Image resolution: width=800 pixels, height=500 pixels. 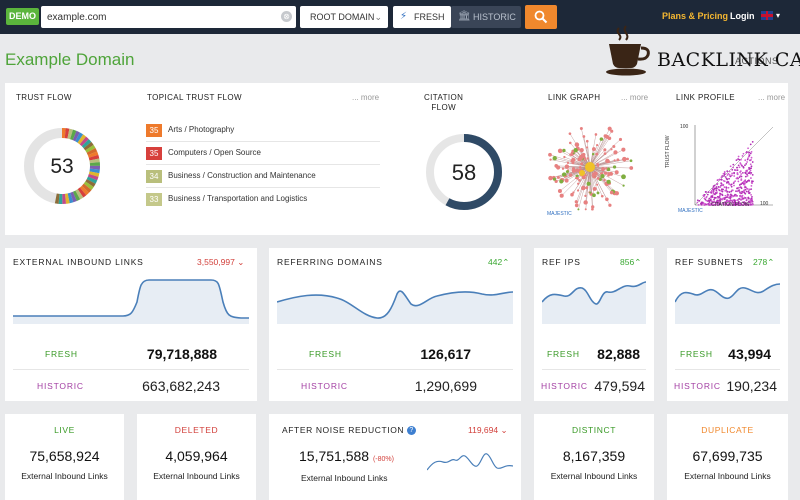 I want to click on fresh-value: 82,888, so click(x=618, y=354).